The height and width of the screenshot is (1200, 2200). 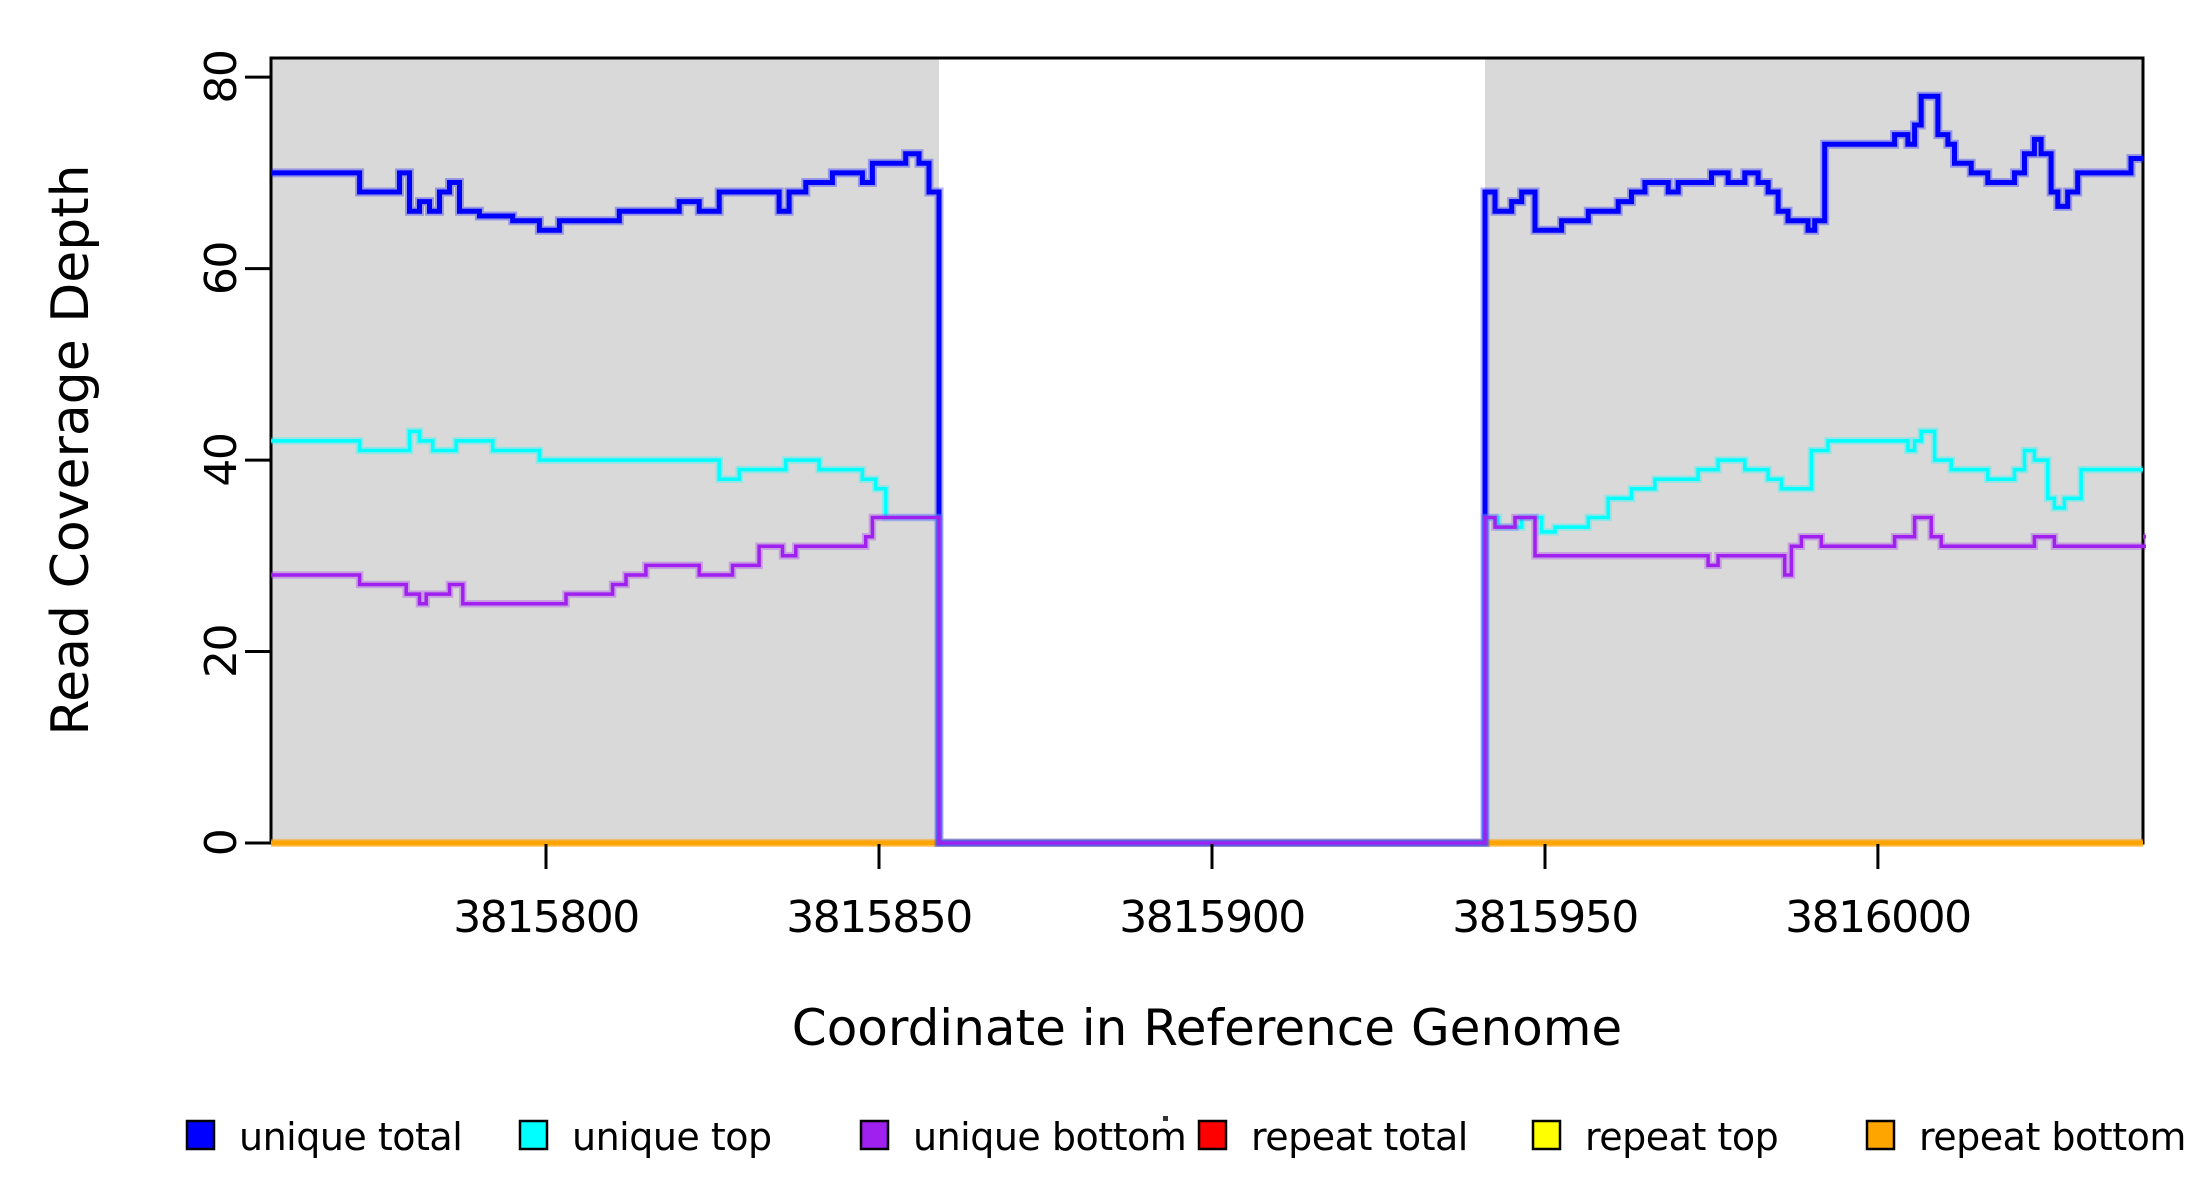 I want to click on legend-label-repeat-bottom: repeat bottom, so click(x=2052, y=1137).